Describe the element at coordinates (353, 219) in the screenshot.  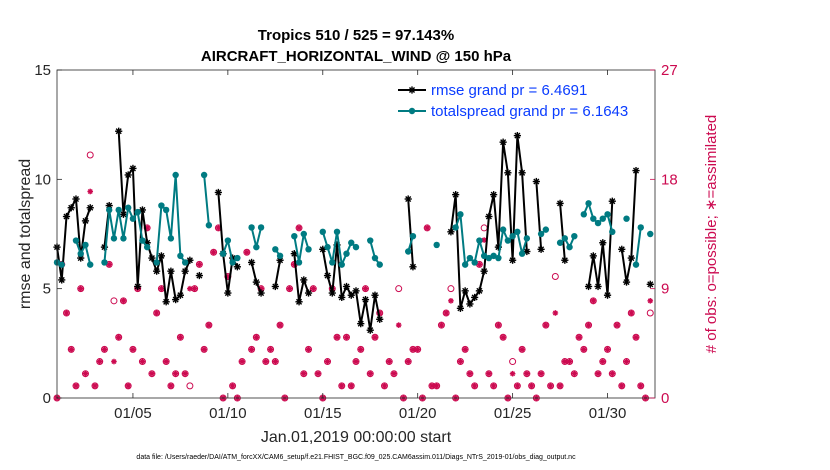
I see `totalspread-series` at that location.